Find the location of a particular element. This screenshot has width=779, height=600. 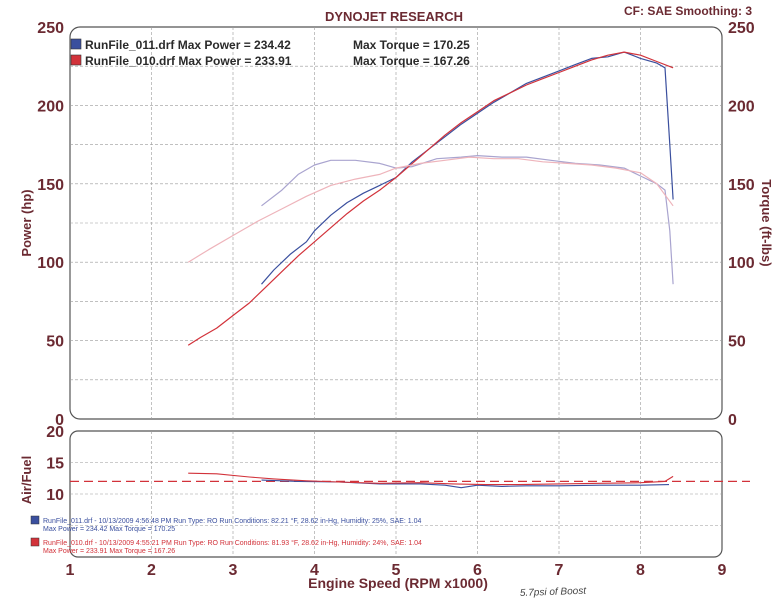

airfuel-tick-label: 10 is located at coordinates (55, 495).